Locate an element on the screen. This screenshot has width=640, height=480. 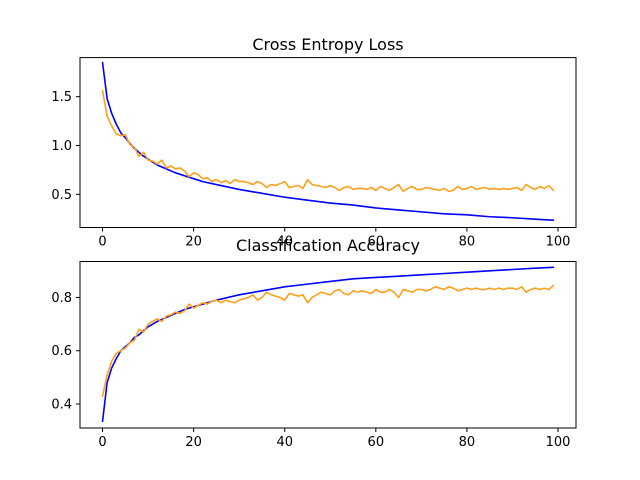
accuracy-x-tick-label: 100 is located at coordinates (558, 442).